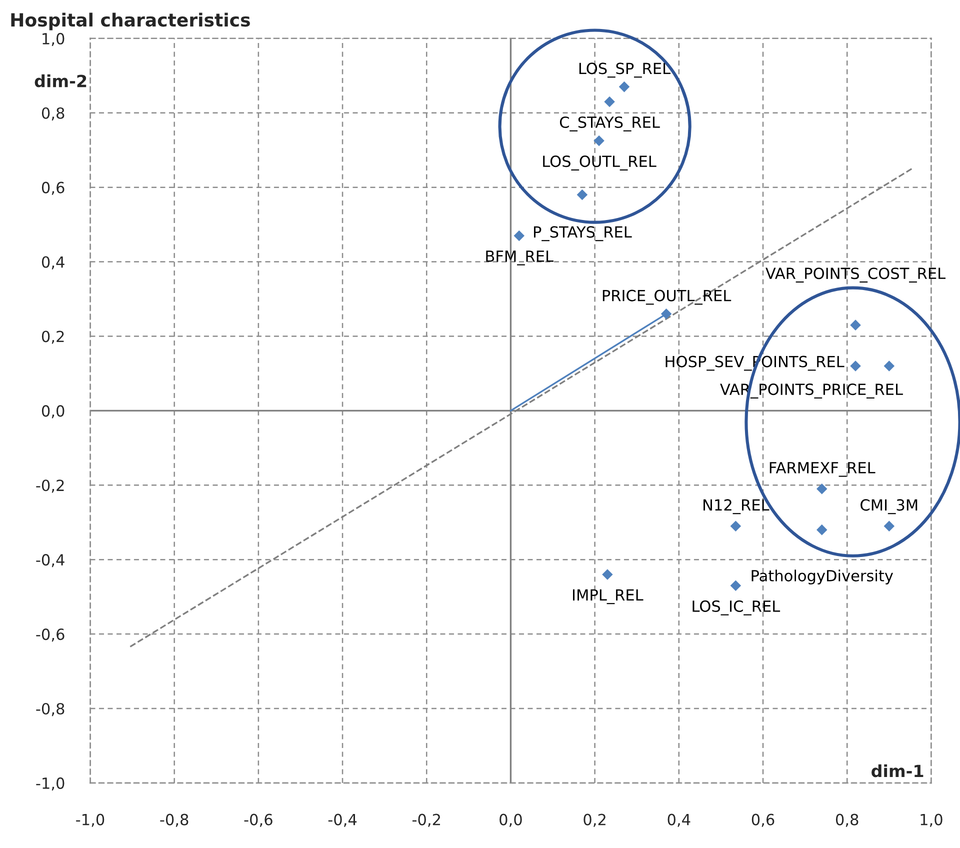 The height and width of the screenshot is (848, 960). Describe the element at coordinates (53, 39) in the screenshot. I see `y-tick-label: 1,0` at that location.